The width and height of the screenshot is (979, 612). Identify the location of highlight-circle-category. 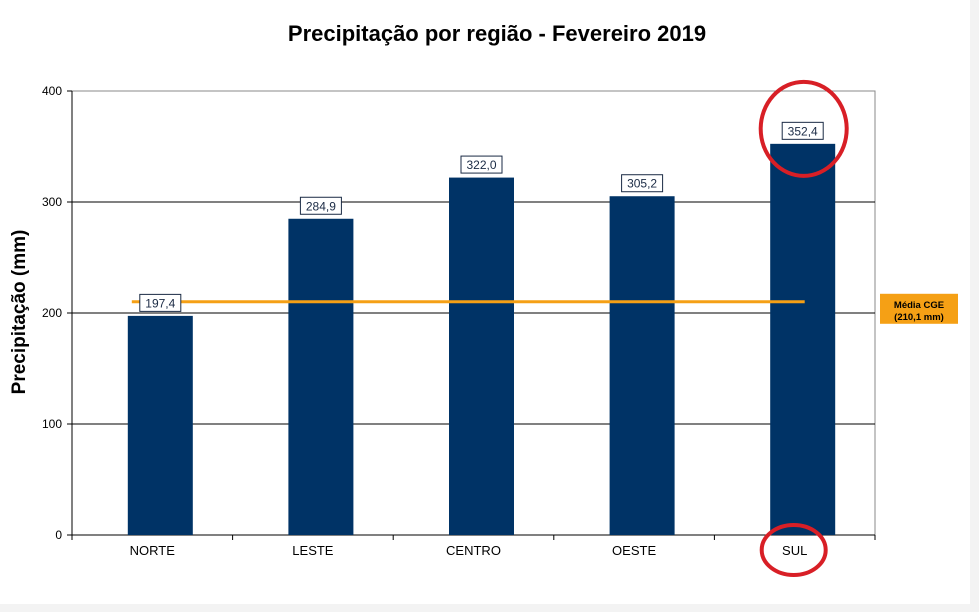
(793, 550).